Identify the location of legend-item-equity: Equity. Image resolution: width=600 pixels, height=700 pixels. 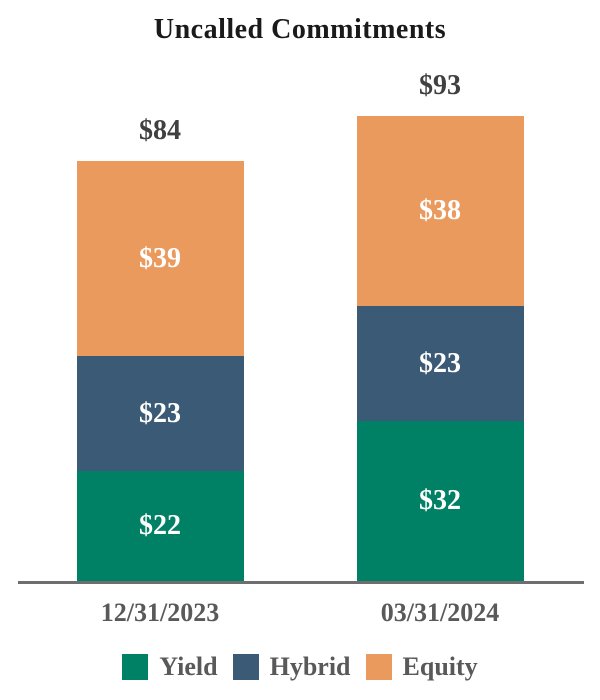
(421, 667).